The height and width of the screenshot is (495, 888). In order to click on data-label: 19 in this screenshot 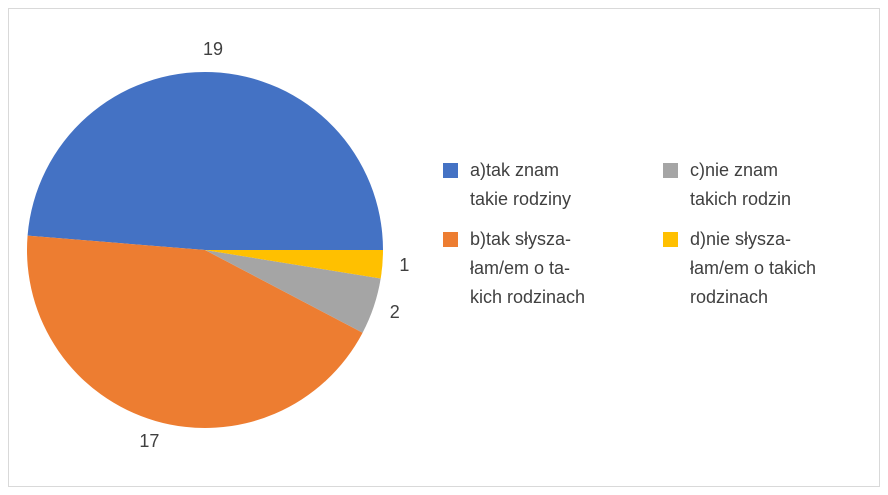, I will do `click(213, 49)`.